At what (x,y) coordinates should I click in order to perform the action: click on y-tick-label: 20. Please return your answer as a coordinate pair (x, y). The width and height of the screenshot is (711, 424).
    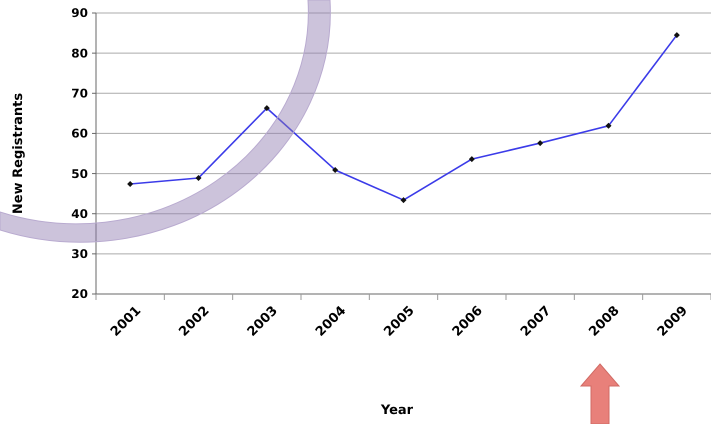
    Looking at the image, I should click on (79, 294).